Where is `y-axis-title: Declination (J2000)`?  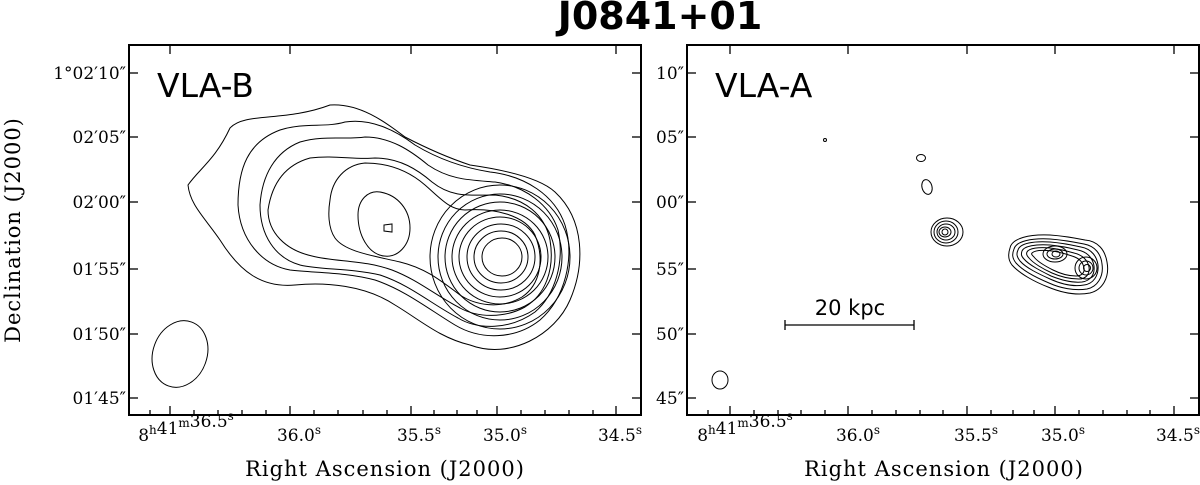 y-axis-title: Declination (J2000) is located at coordinates (13, 230).